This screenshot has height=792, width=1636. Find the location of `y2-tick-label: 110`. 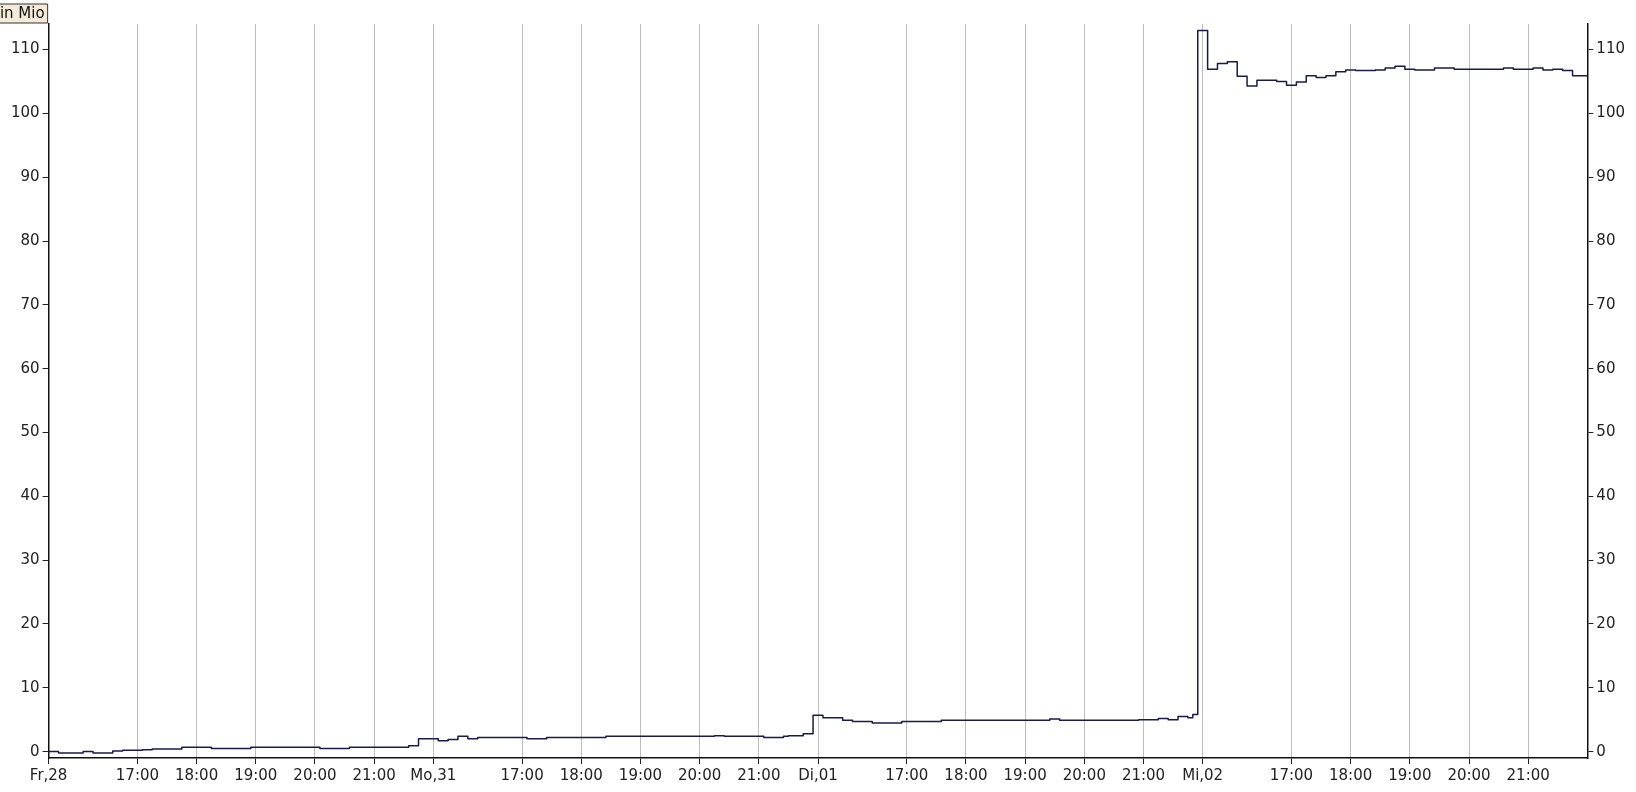

y2-tick-label: 110 is located at coordinates (1611, 48).